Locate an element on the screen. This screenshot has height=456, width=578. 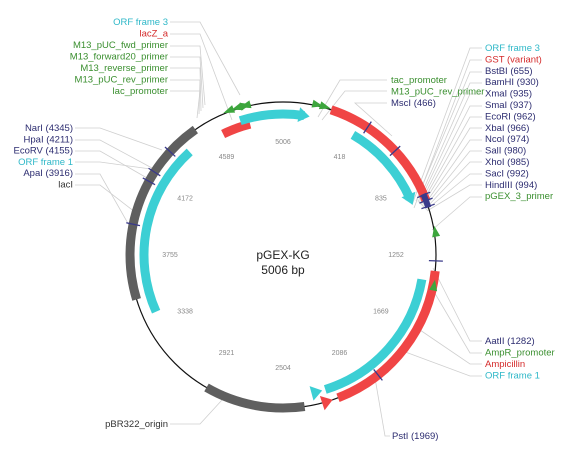
tick-label: 2086 is located at coordinates (340, 353).